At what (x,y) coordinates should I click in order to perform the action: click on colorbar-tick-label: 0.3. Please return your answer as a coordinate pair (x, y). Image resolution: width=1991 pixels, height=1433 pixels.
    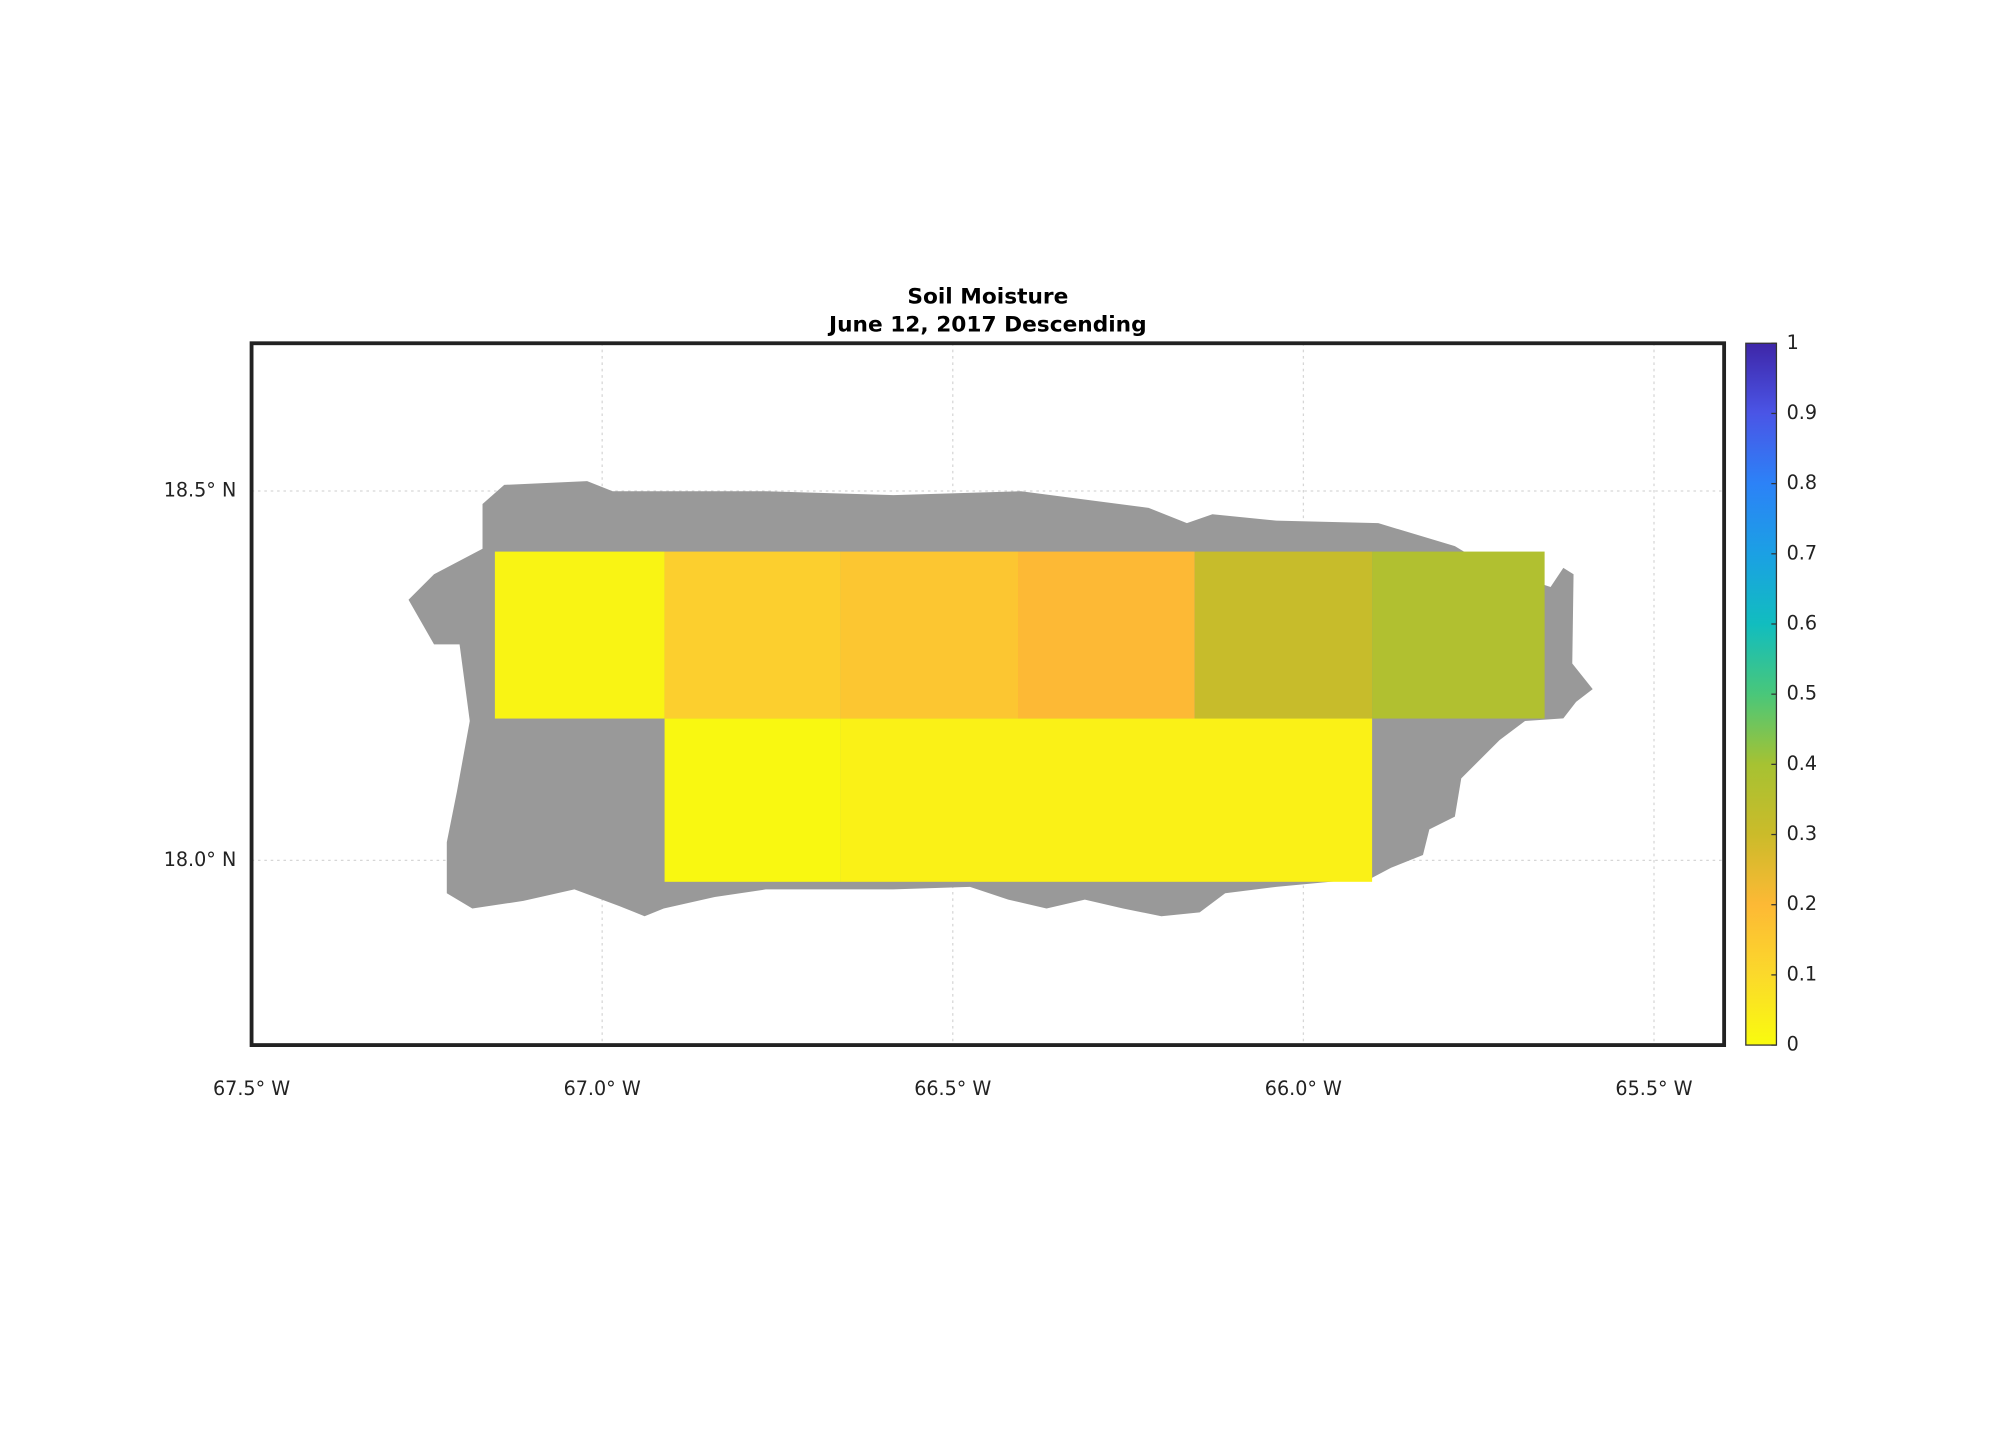
    Looking at the image, I should click on (1802, 833).